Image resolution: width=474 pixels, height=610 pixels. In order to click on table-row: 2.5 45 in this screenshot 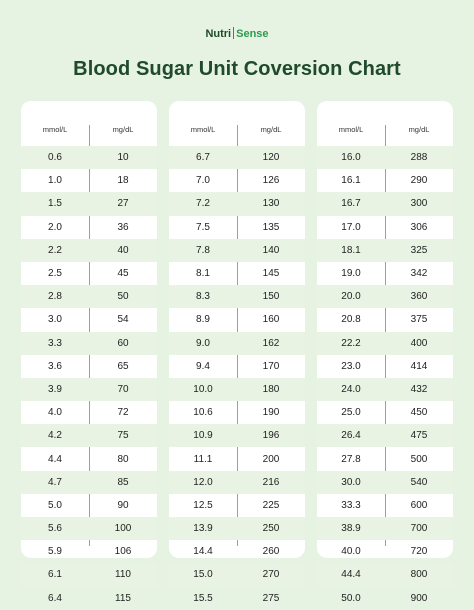, I will do `click(89, 273)`.